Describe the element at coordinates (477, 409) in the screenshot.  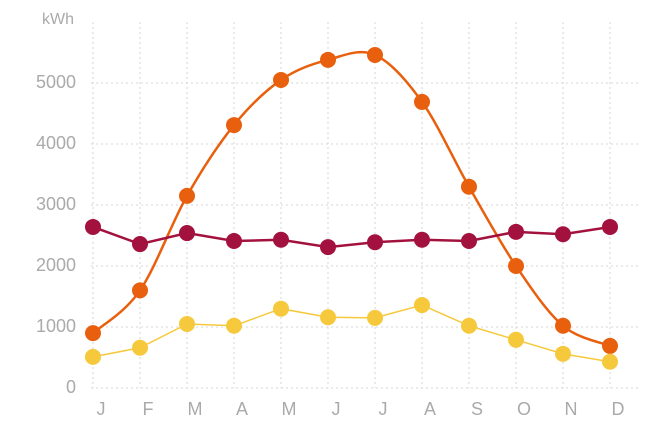
I see `x-tick-label: S` at that location.